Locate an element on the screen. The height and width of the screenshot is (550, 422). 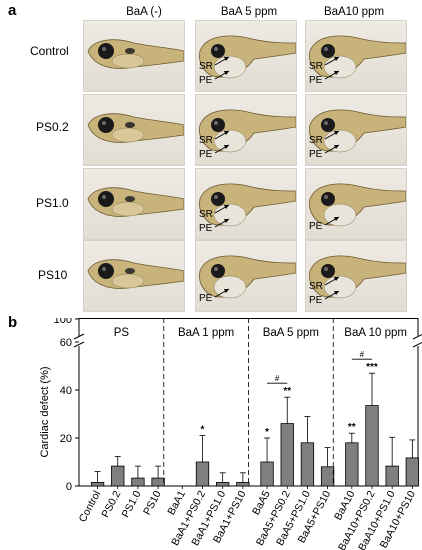
x-tick-label: PS10 is located at coordinates (152, 503).